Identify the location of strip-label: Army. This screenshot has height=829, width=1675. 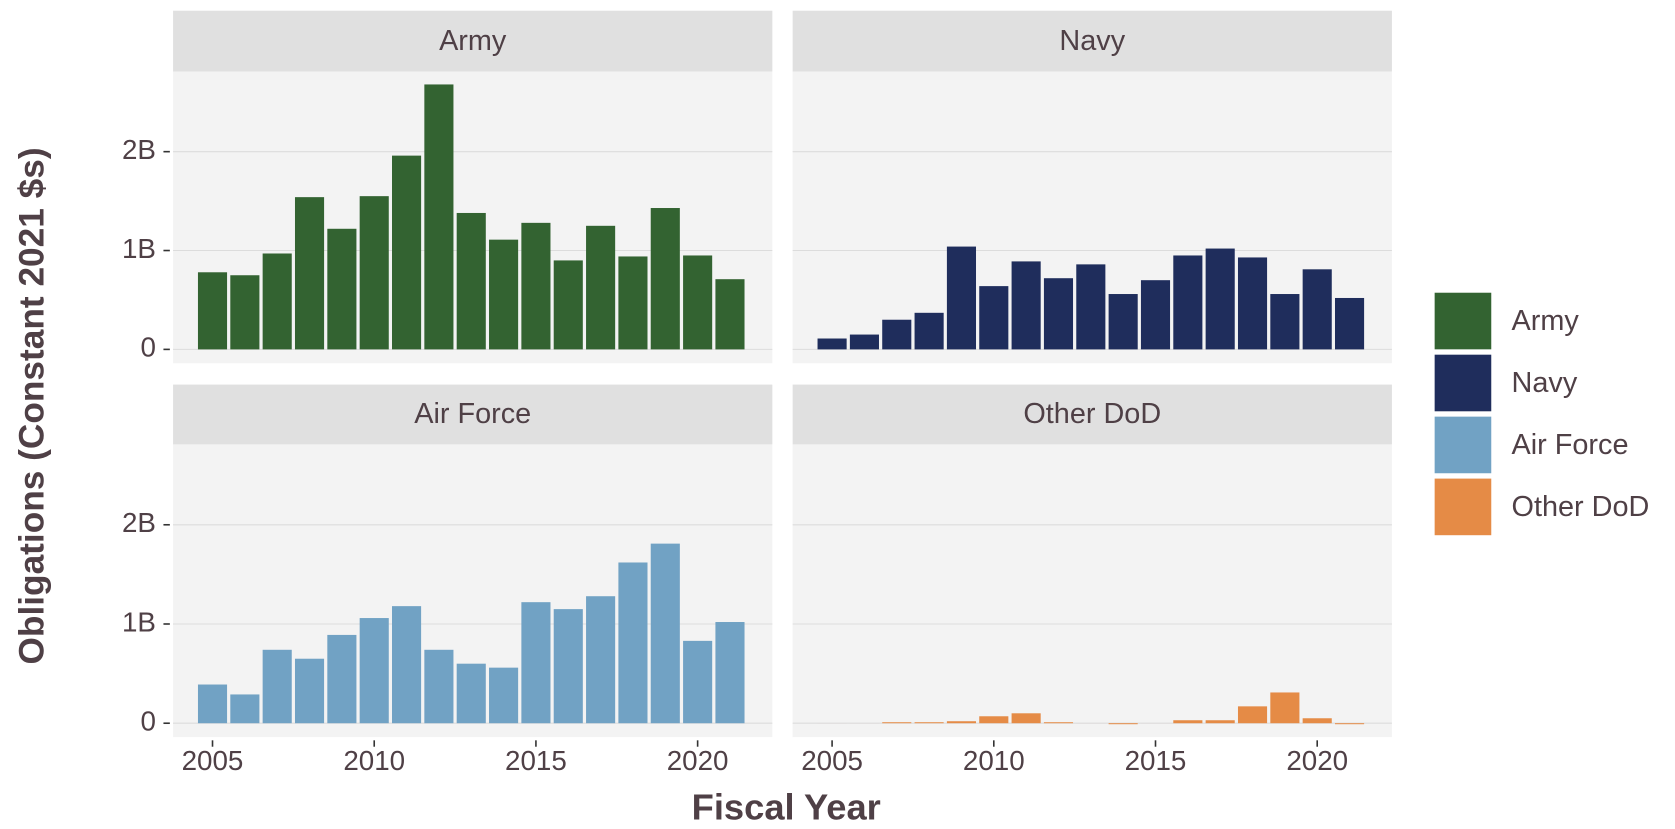
(473, 41).